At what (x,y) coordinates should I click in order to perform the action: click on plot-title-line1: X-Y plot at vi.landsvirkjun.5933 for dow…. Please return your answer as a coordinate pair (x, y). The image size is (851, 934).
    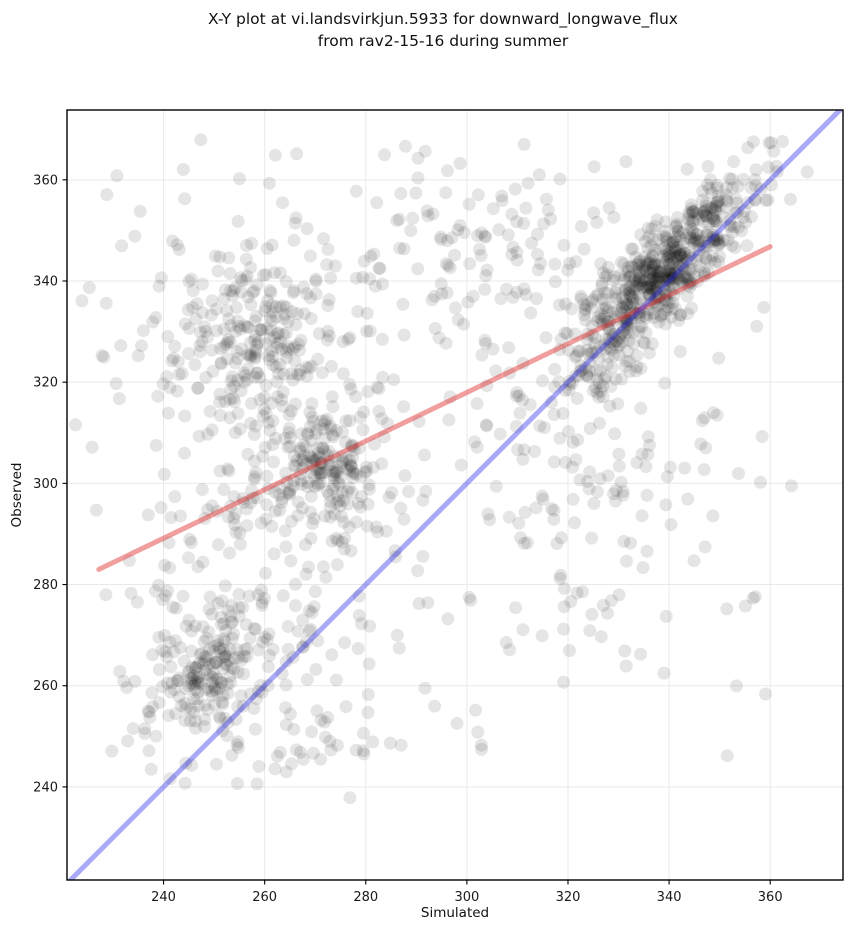
    Looking at the image, I should click on (443, 19).